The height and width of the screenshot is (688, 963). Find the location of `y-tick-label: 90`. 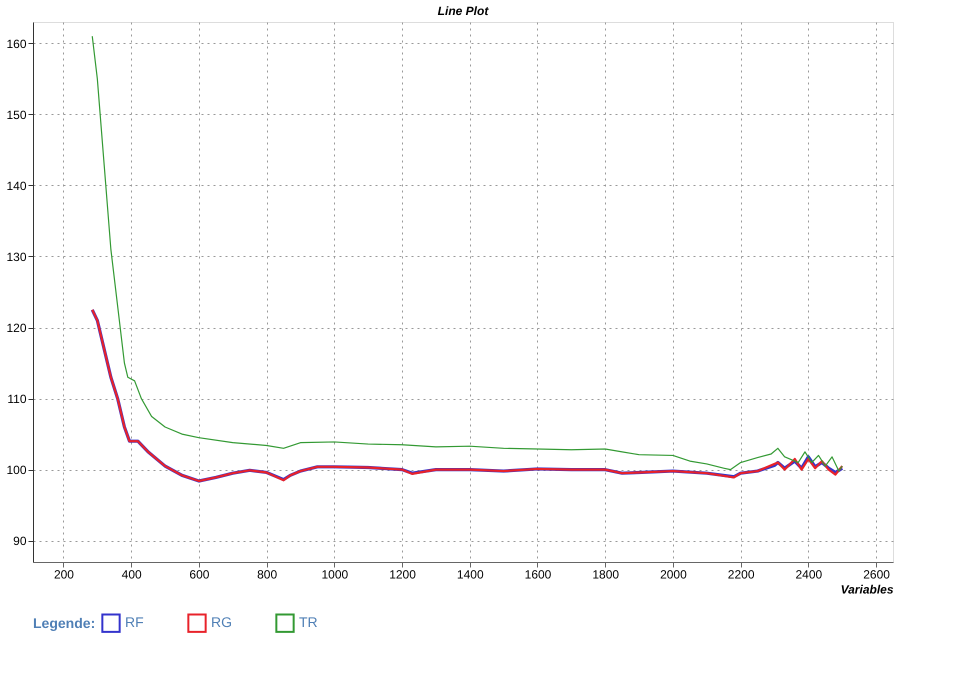

y-tick-label: 90 is located at coordinates (20, 541).